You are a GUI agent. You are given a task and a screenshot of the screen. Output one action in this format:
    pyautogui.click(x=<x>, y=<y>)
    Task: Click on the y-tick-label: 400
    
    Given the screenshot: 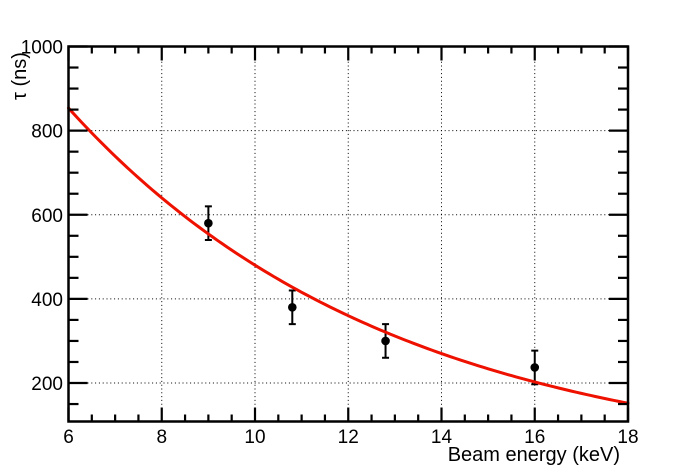 What is the action you would take?
    pyautogui.click(x=47, y=300)
    